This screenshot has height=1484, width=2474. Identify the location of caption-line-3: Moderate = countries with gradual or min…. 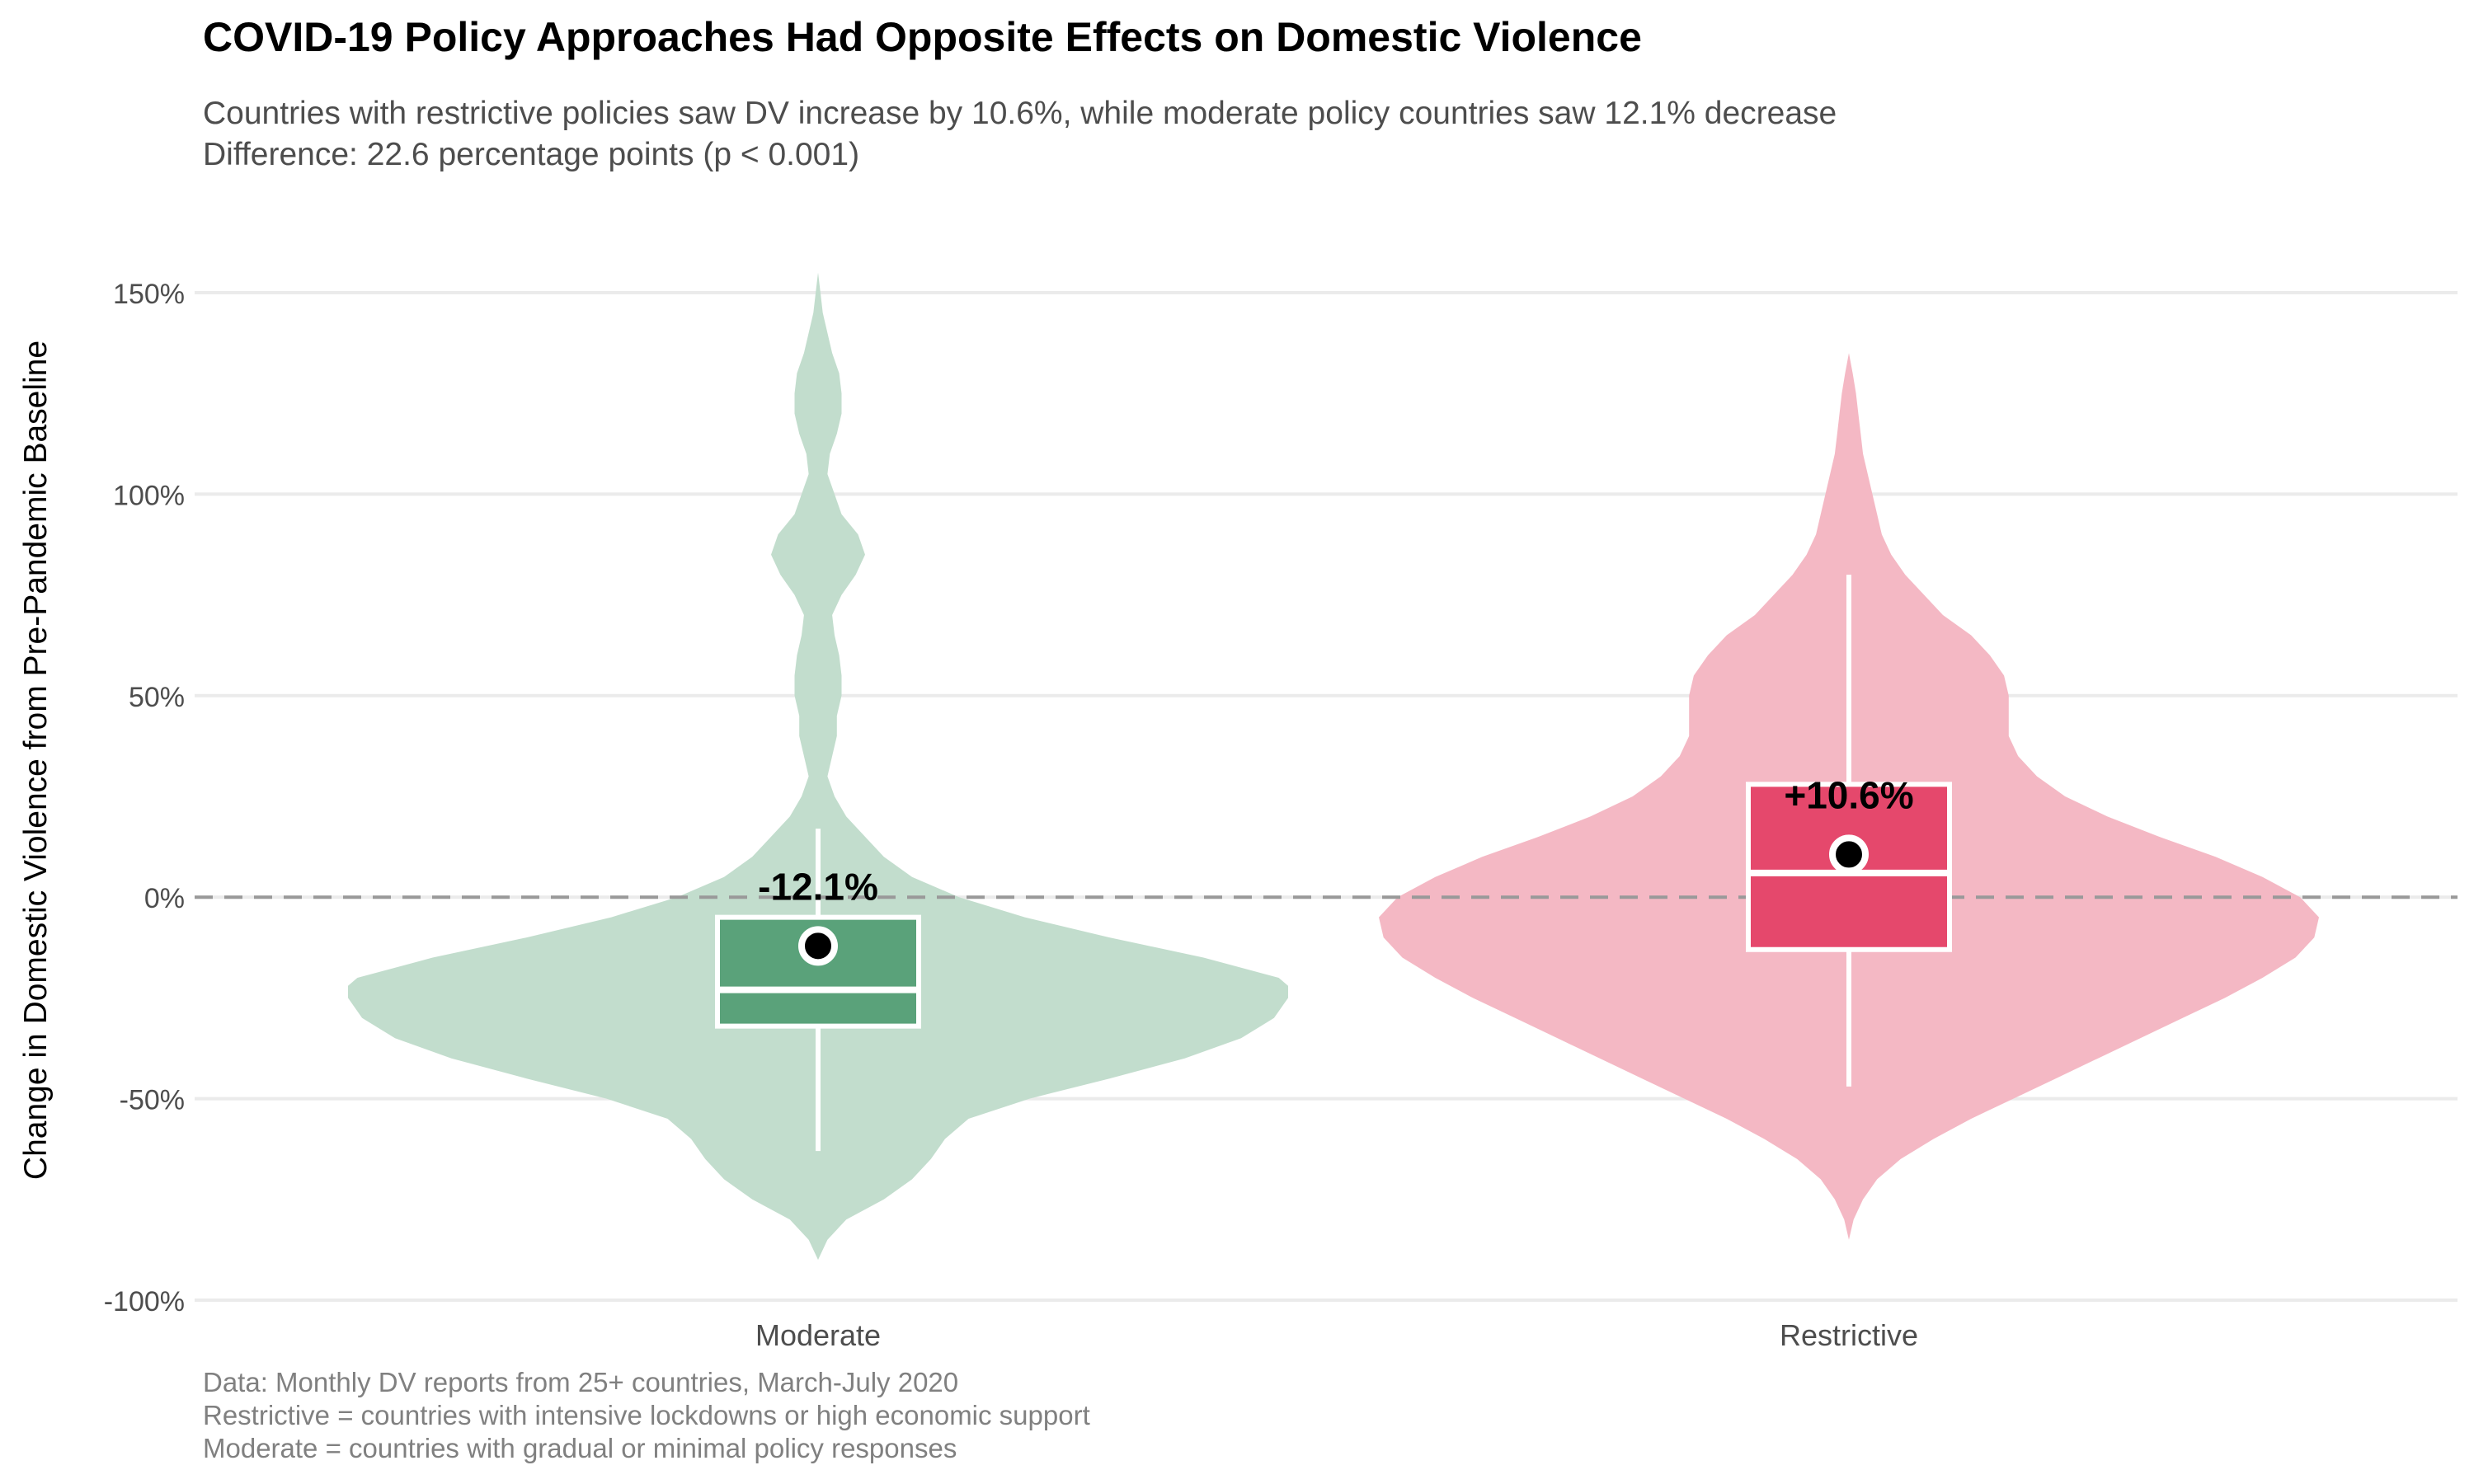
(580, 1448).